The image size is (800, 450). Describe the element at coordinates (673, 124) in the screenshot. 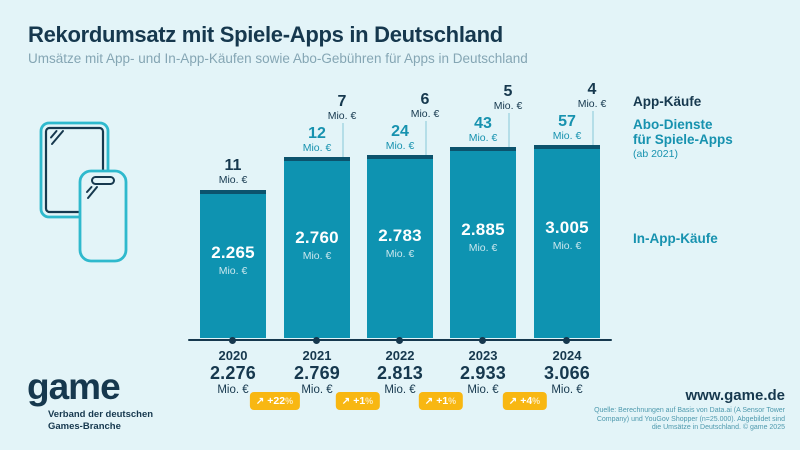

I see `legend-subscriptions-line1: Abo-Dienste` at that location.